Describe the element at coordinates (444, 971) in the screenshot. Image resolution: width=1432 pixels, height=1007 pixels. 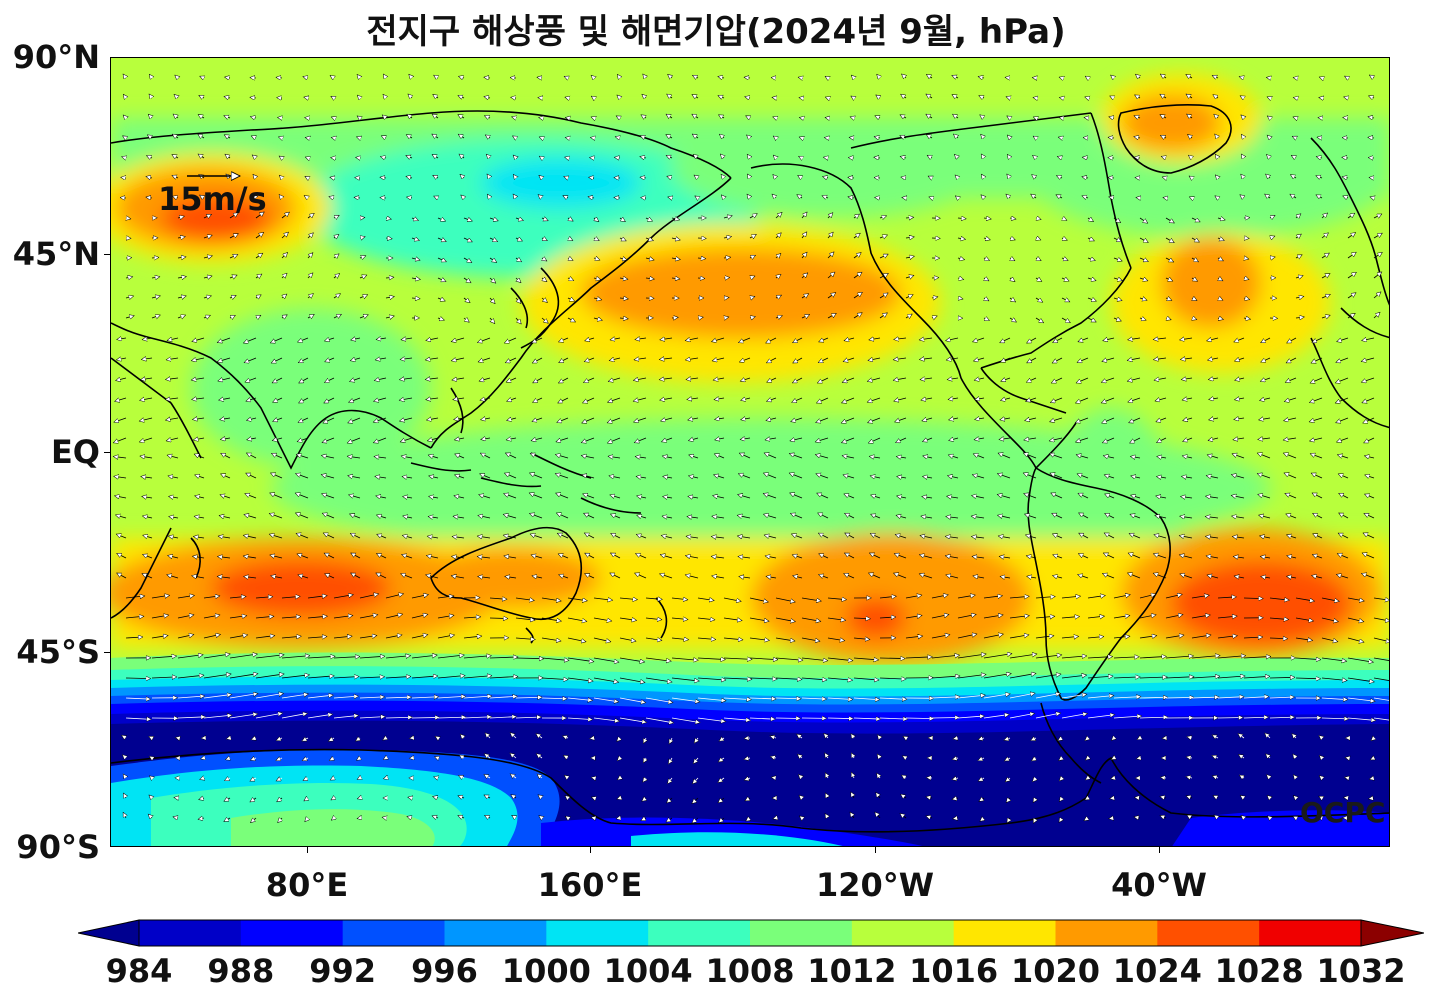
I see `colorbar-tick-label: 996` at that location.